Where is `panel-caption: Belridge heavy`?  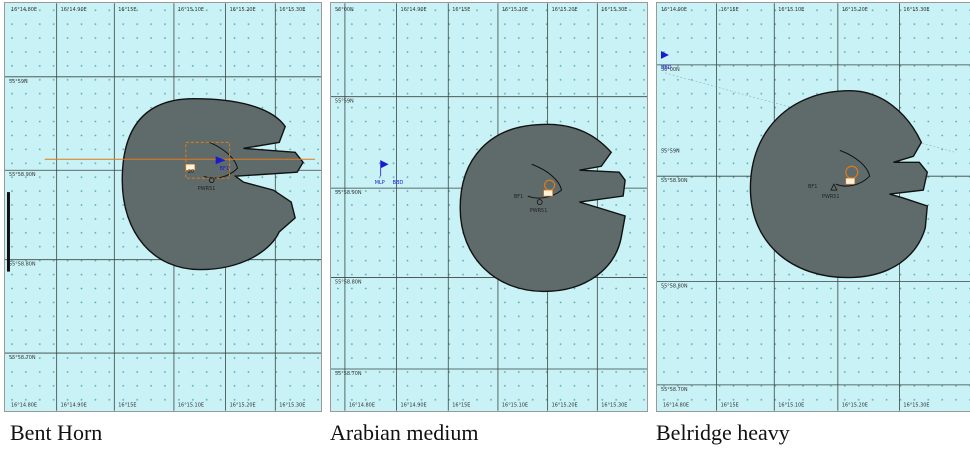
panel-caption: Belridge heavy is located at coordinates (723, 432).